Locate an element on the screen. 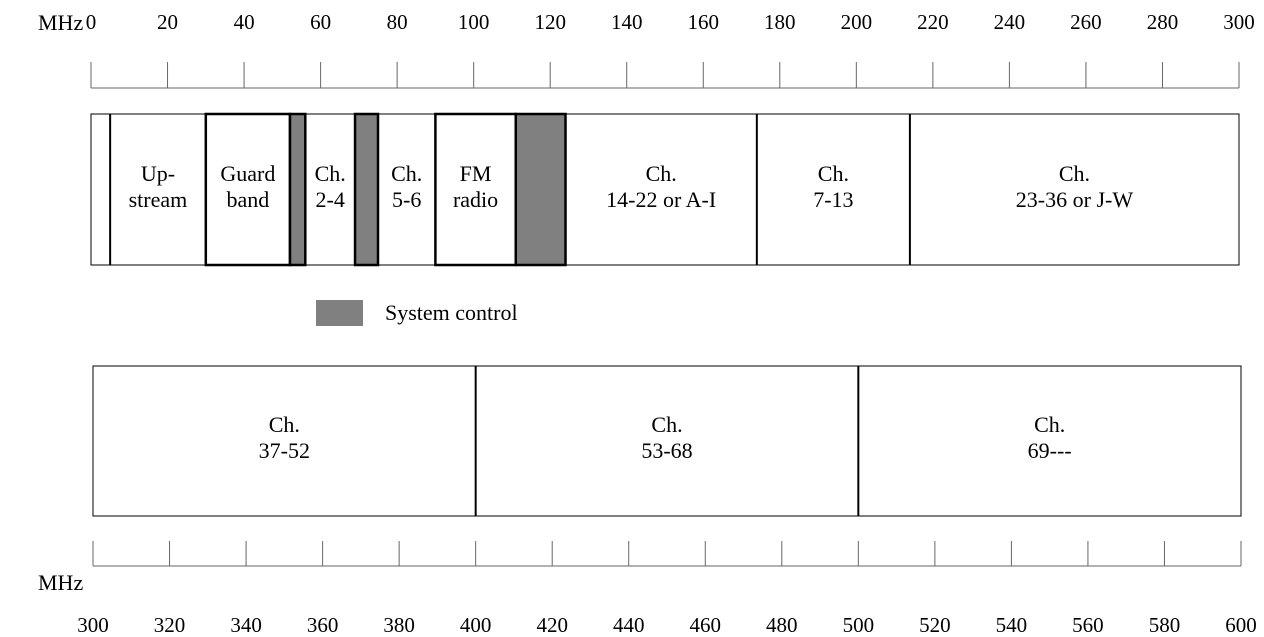 The width and height of the screenshot is (1264, 637). top_axis-tick-label: 60 is located at coordinates (320, 22).